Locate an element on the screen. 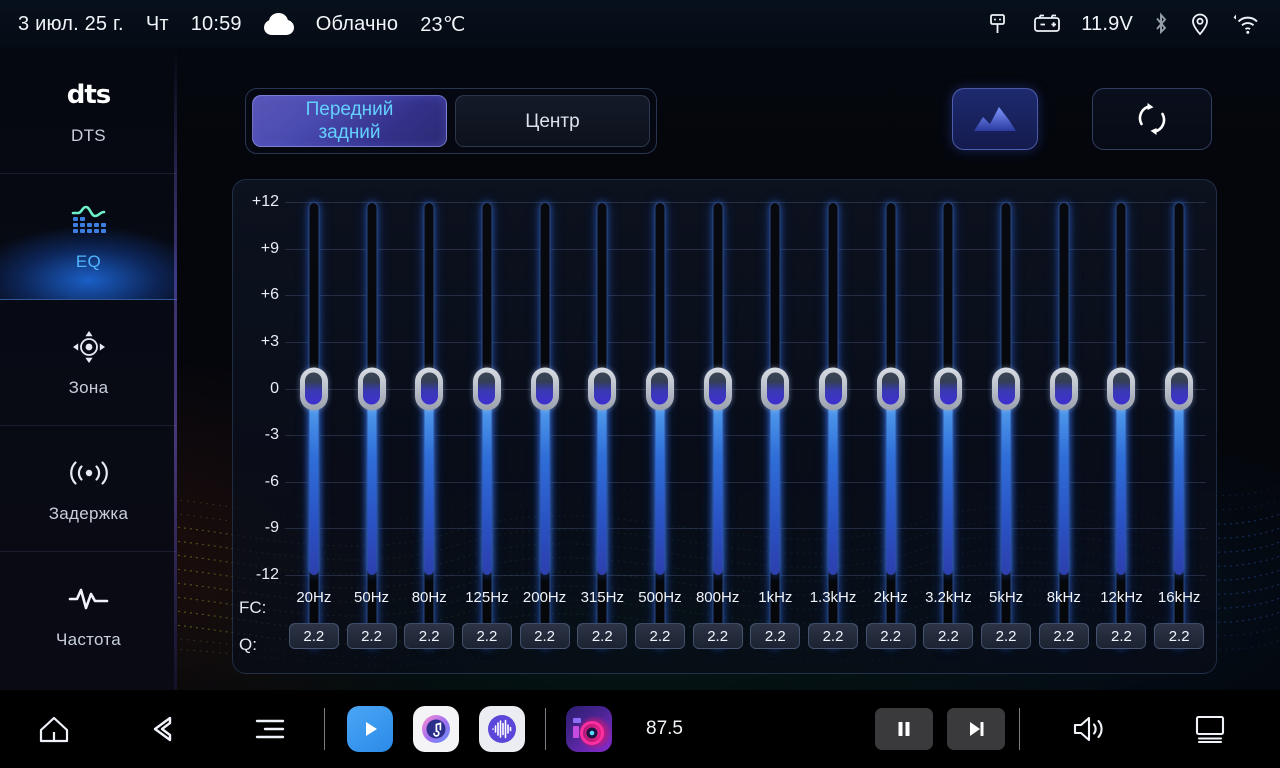 This screenshot has width=1280, height=768. db-tick-label: -6 is located at coordinates (271, 481).